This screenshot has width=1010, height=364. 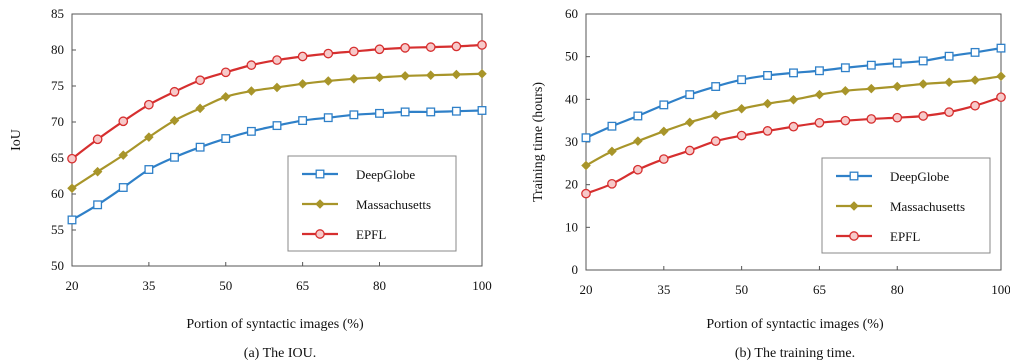 What do you see at coordinates (538, 142) in the screenshot?
I see `y-axis-label: Training time (hours)` at bounding box center [538, 142].